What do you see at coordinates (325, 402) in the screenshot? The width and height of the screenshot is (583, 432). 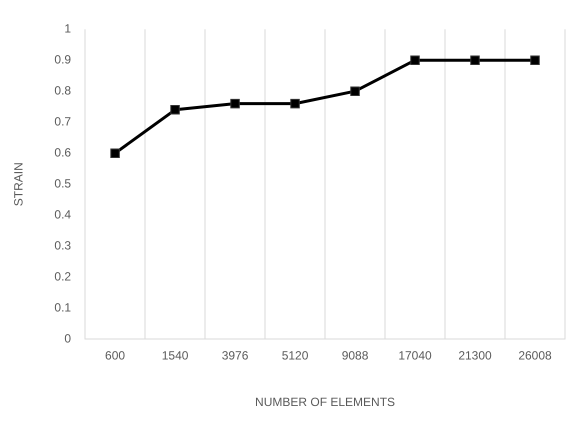 I see `x-axis-title: NUMBER OF ELEMENTS` at bounding box center [325, 402].